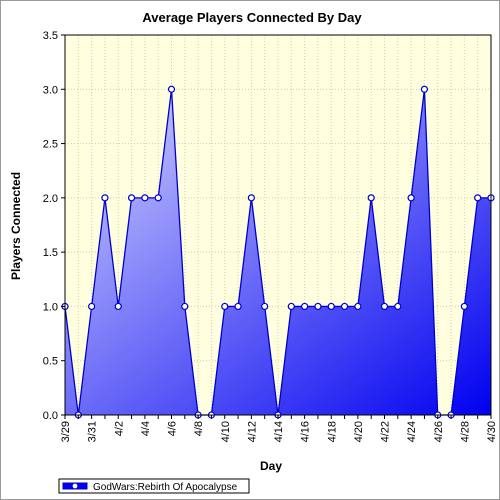 The height and width of the screenshot is (500, 500). Describe the element at coordinates (50, 307) in the screenshot. I see `y-tick-label: 1.0` at that location.